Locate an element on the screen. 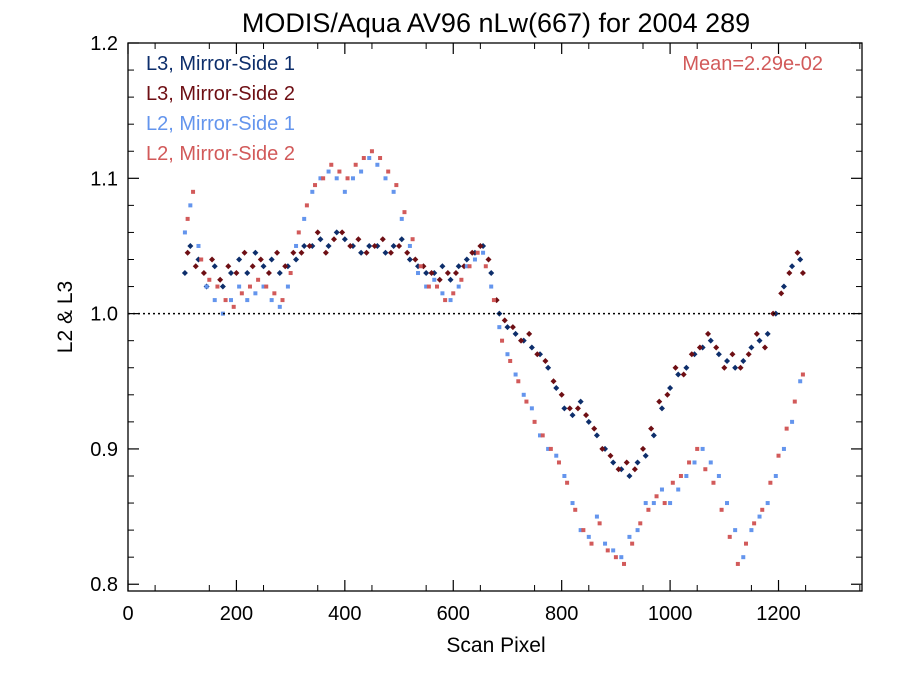 The width and height of the screenshot is (900, 675). y-tick-label: 0.8 is located at coordinates (104, 585).